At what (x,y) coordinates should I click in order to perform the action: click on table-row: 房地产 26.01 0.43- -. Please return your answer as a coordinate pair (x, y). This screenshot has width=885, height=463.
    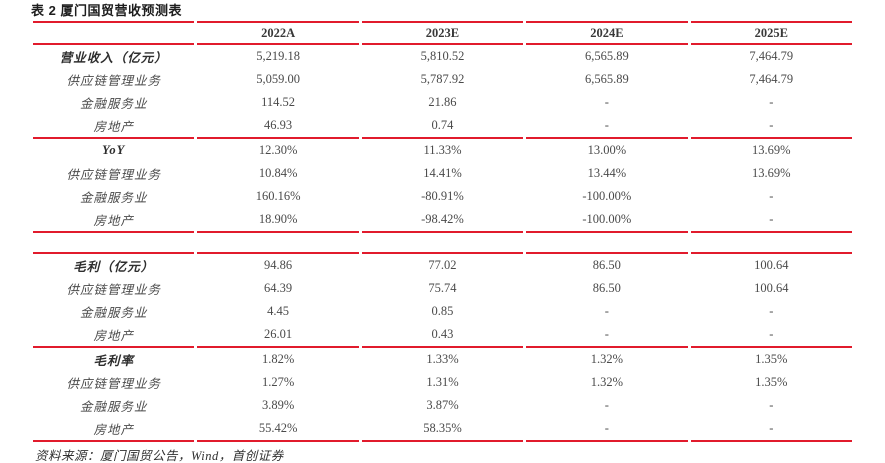
    Looking at the image, I should click on (442, 335).